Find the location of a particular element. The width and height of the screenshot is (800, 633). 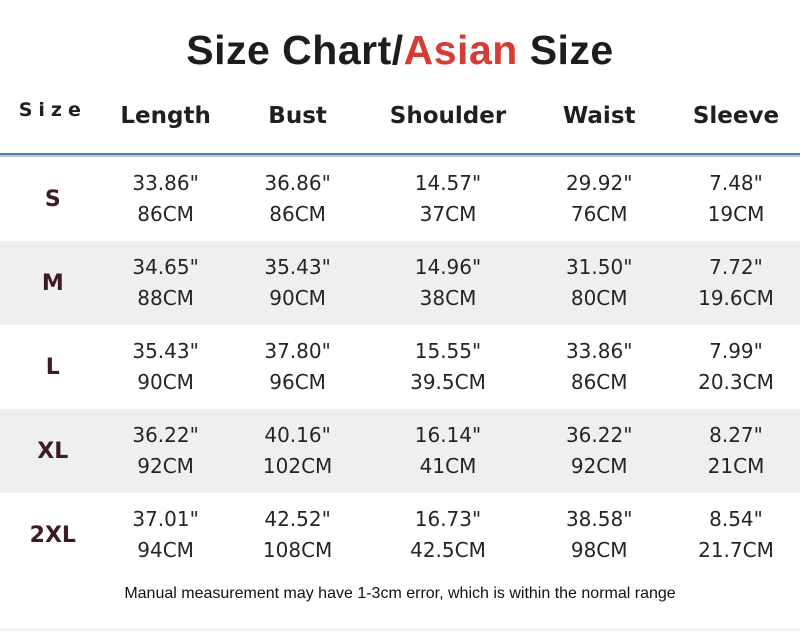

cell-bust: 40.16" 102CM is located at coordinates (298, 451).